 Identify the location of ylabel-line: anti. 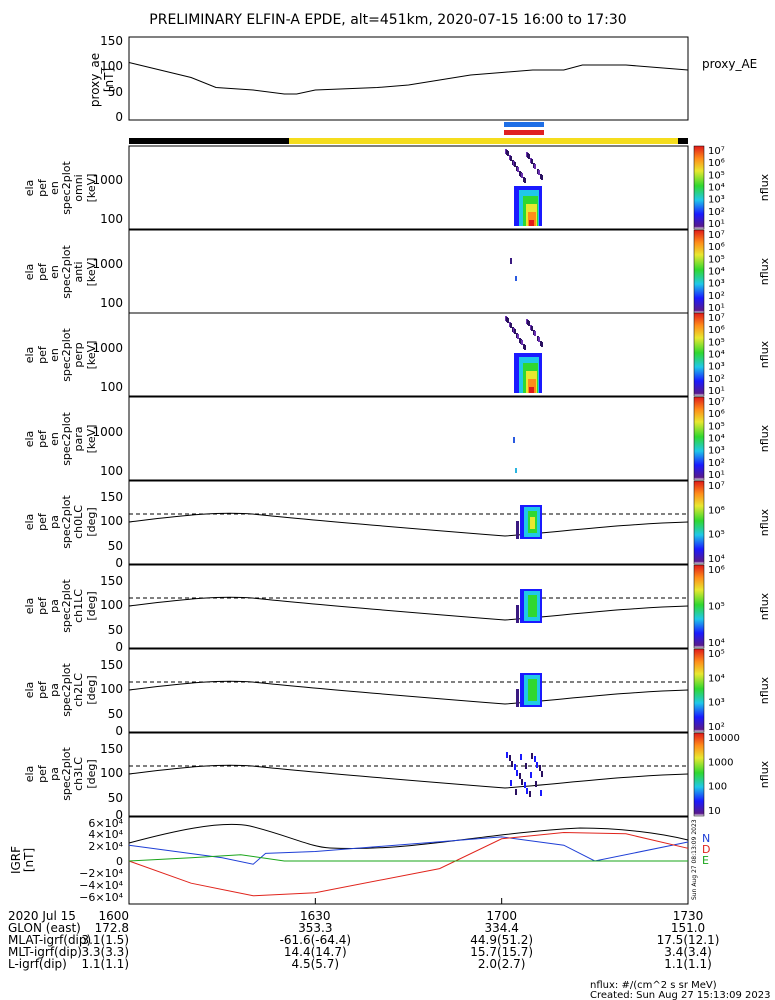
(78, 271).